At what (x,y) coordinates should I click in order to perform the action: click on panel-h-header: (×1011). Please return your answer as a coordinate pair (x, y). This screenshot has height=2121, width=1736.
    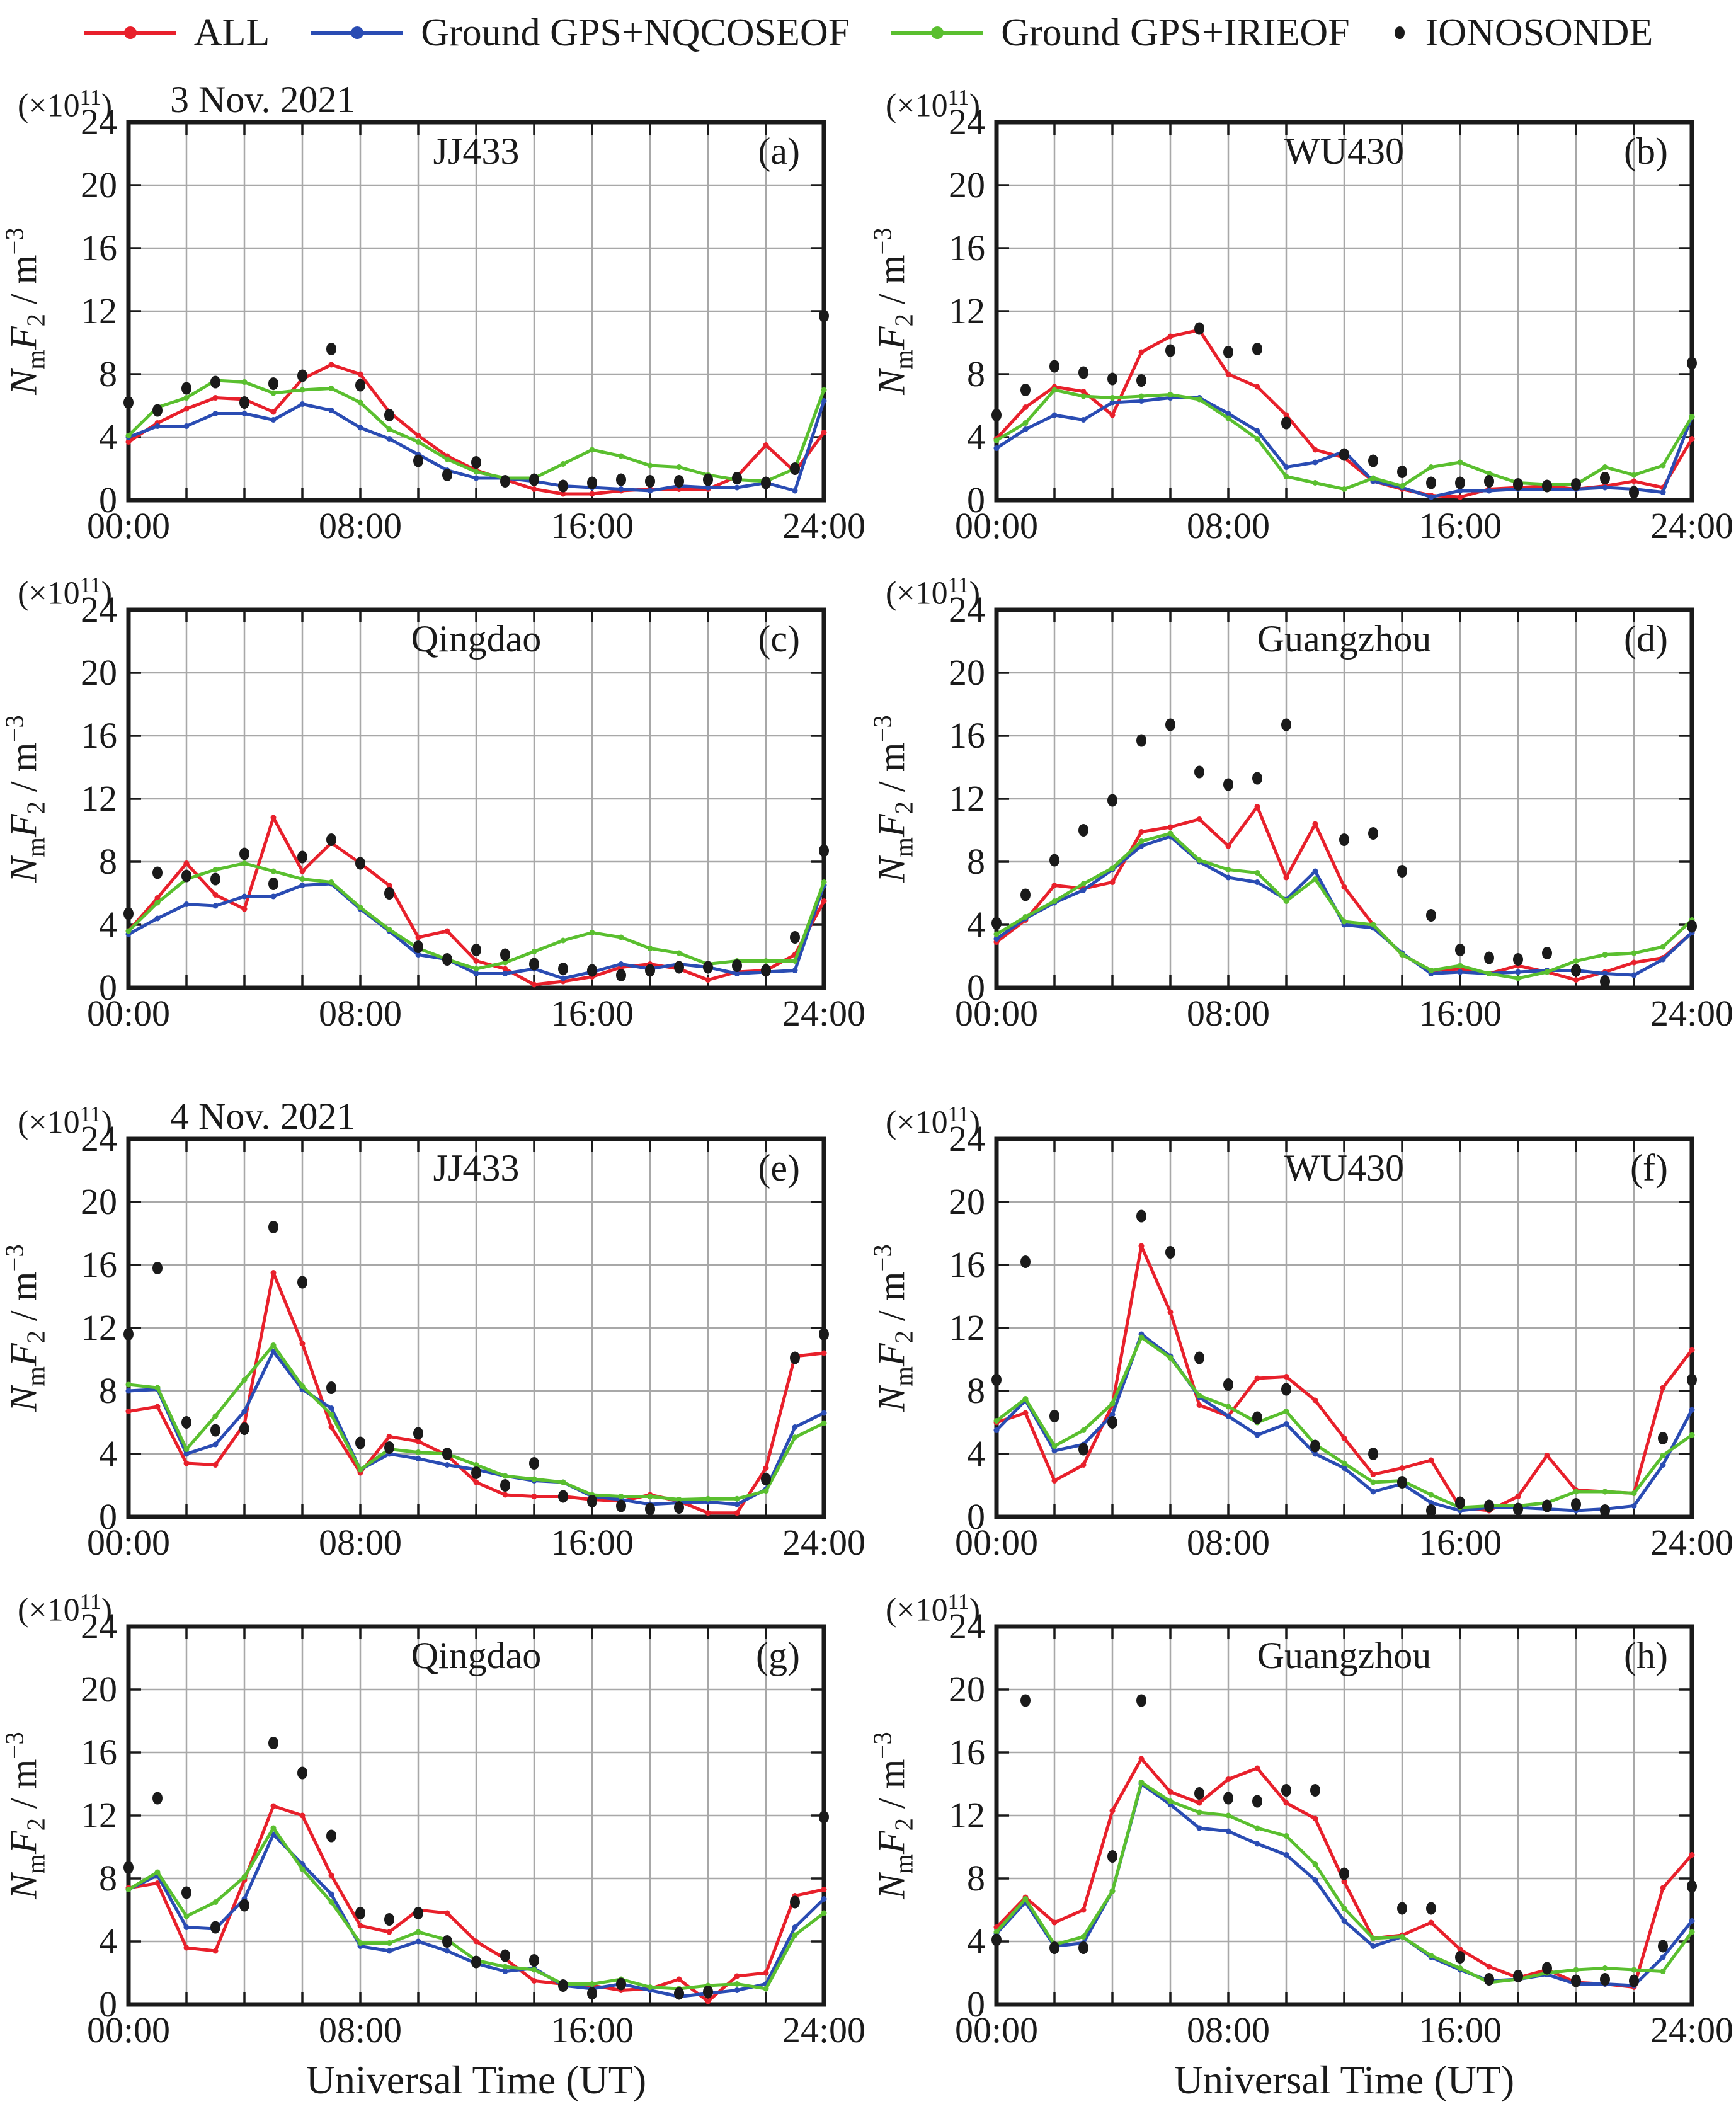
    Looking at the image, I should click on (1302, 1596).